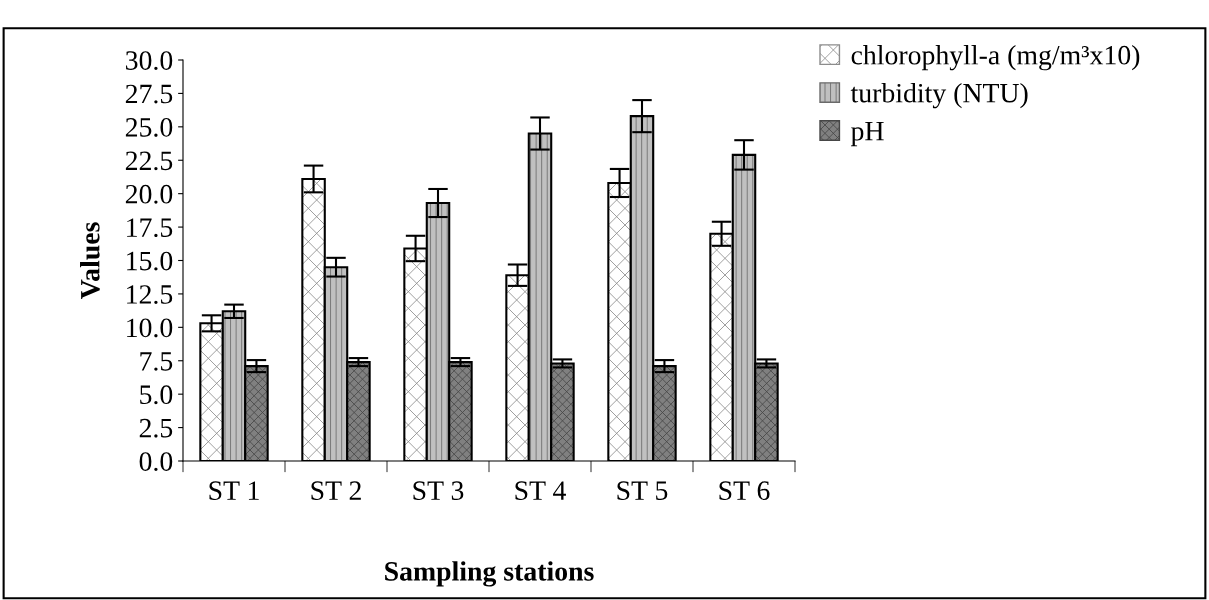 The height and width of the screenshot is (600, 1209). What do you see at coordinates (336, 490) in the screenshot?
I see `x-tick-label: ST 2` at bounding box center [336, 490].